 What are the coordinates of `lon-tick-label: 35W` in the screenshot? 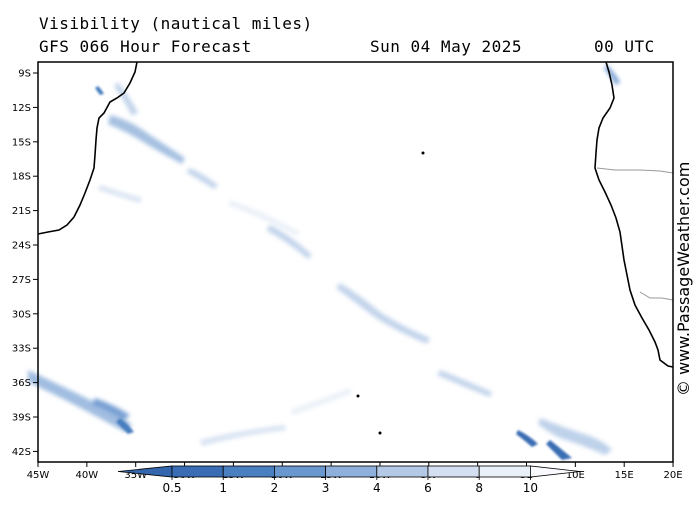 It's located at (135, 475).